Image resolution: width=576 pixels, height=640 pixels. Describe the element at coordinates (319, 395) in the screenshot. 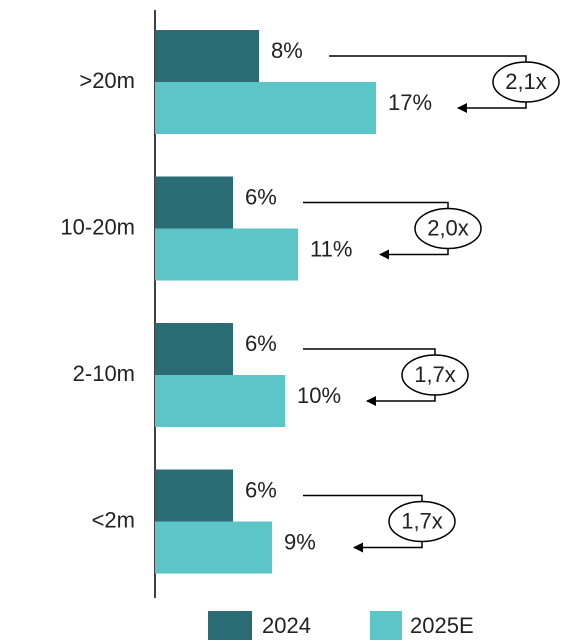

I see `value-label: 10%` at that location.